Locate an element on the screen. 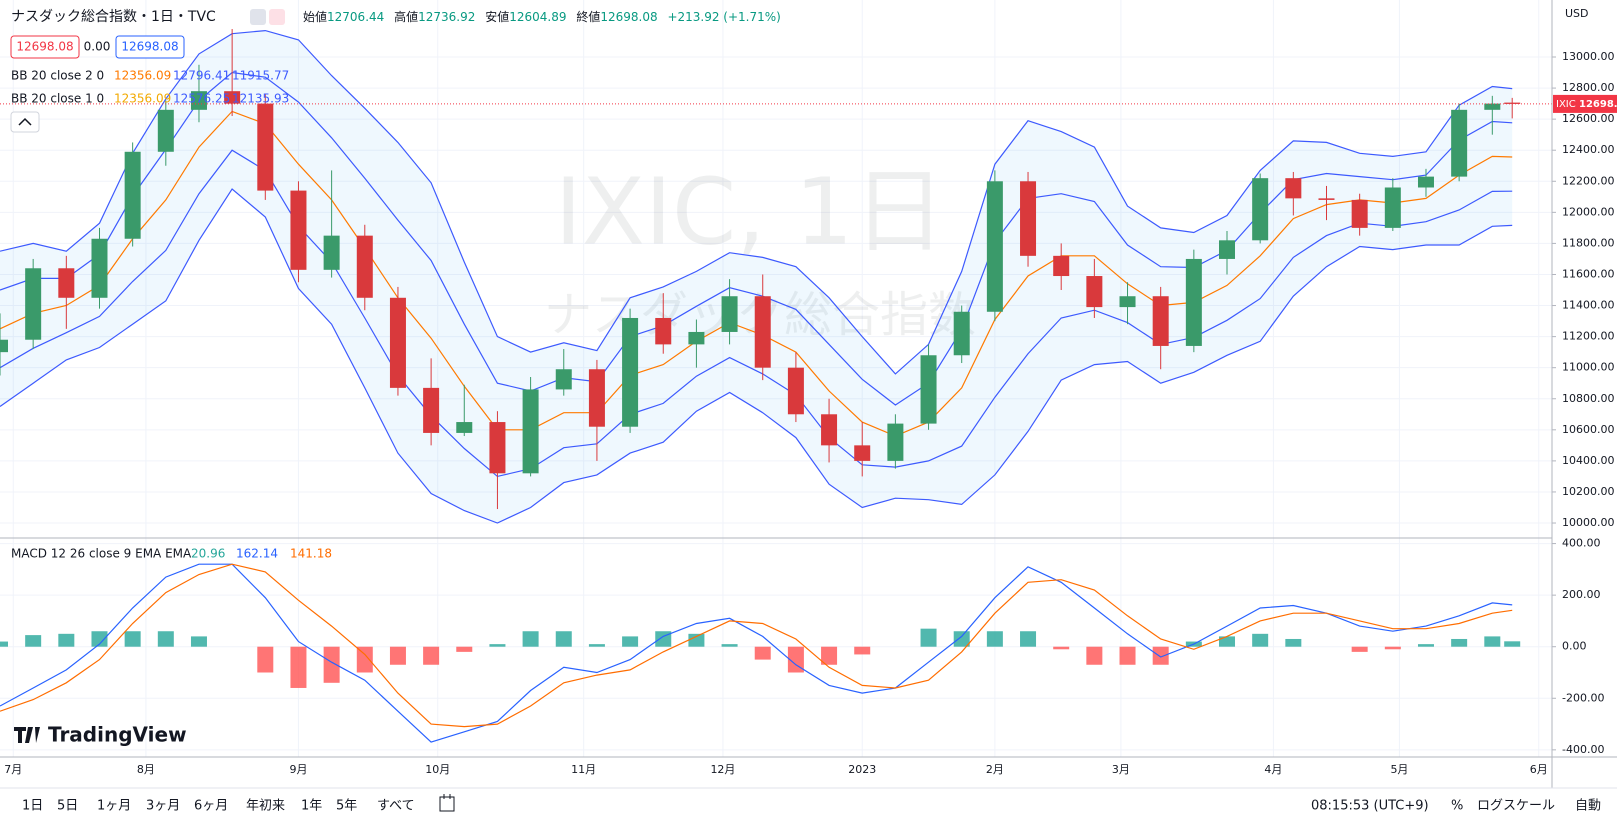  x-tick-label: 3月 is located at coordinates (1121, 769).